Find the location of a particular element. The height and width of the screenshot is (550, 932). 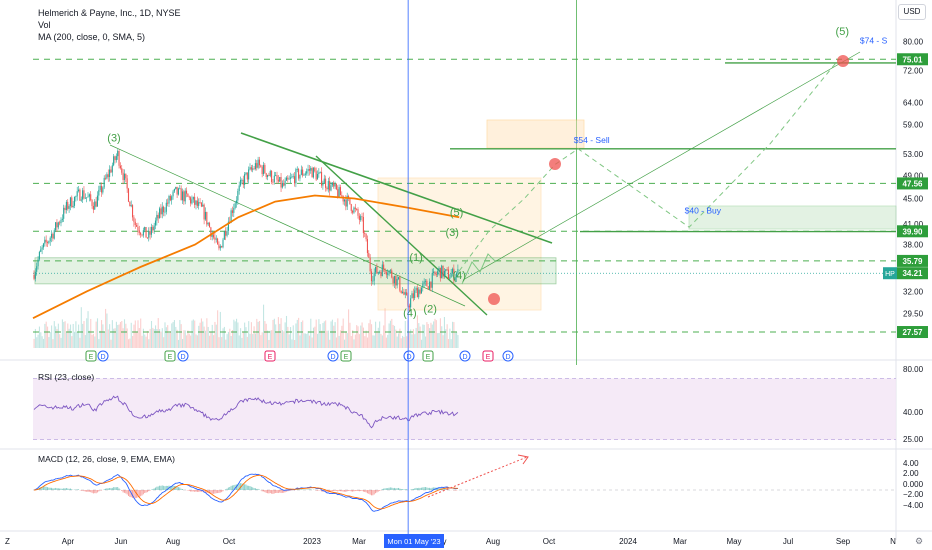

price-axis-tick: 32.00 is located at coordinates (913, 291).